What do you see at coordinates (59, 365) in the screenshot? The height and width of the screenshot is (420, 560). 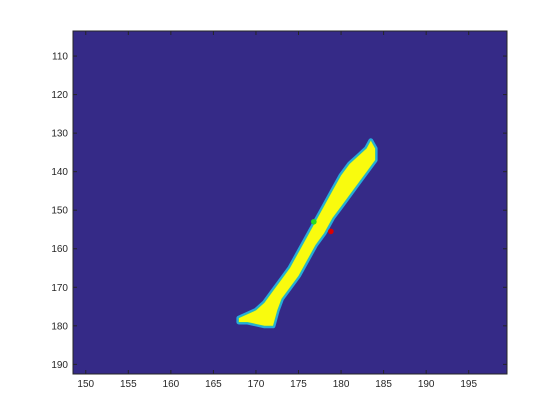 I see `y-tick-label: 190` at bounding box center [59, 365].